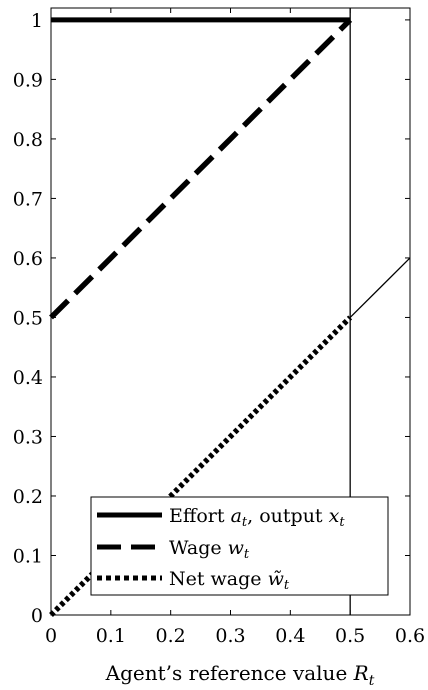  What do you see at coordinates (37, 616) in the screenshot?
I see `y-tick-label: 0` at bounding box center [37, 616].